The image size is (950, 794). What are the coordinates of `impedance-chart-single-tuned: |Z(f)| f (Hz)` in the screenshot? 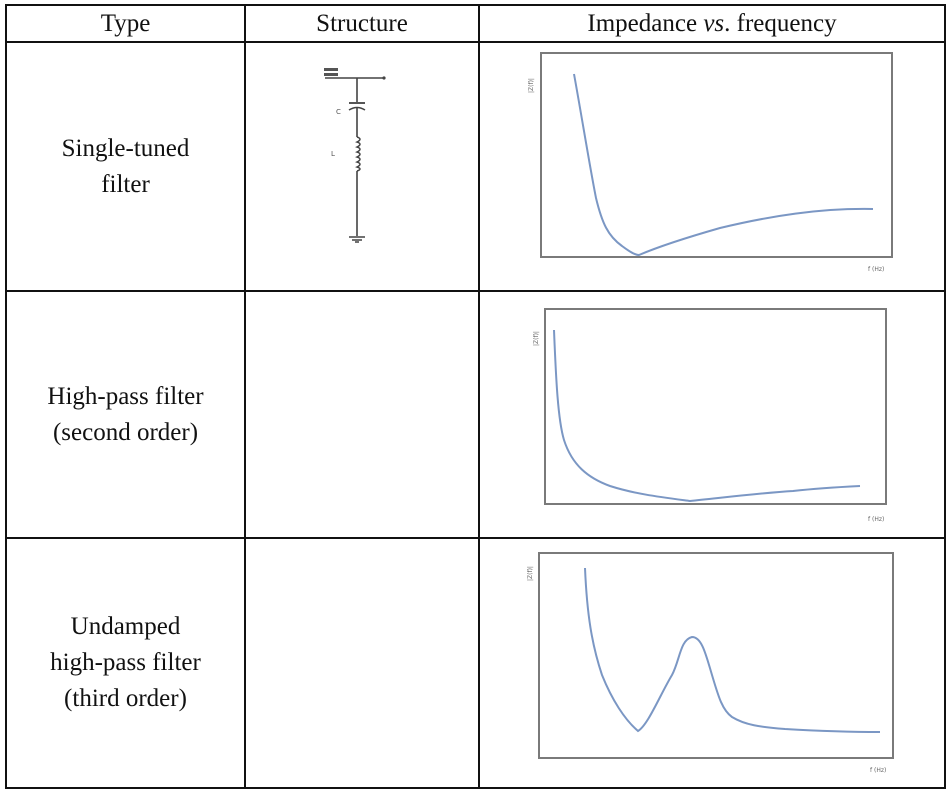 It's located at (710, 162).